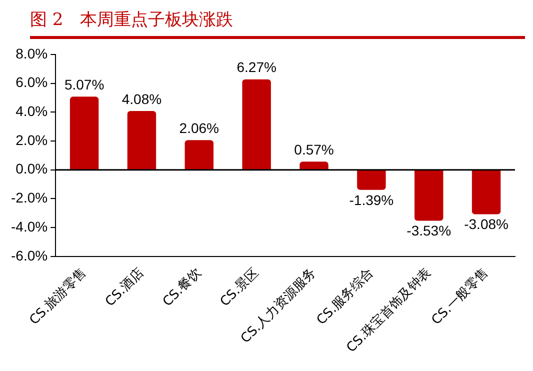 The height and width of the screenshot is (371, 533). What do you see at coordinates (142, 98) in the screenshot?
I see `data-label: 4.08%` at bounding box center [142, 98].